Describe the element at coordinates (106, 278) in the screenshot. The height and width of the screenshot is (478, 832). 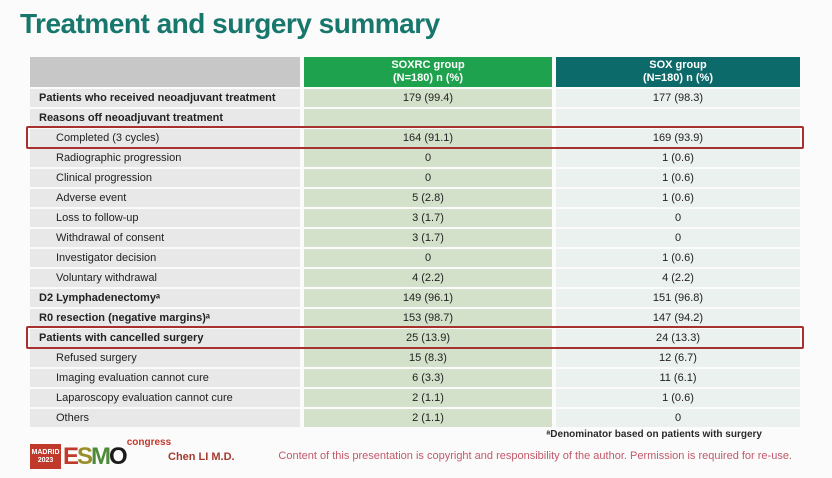
I see `row-label: Voluntary withdrawal` at that location.